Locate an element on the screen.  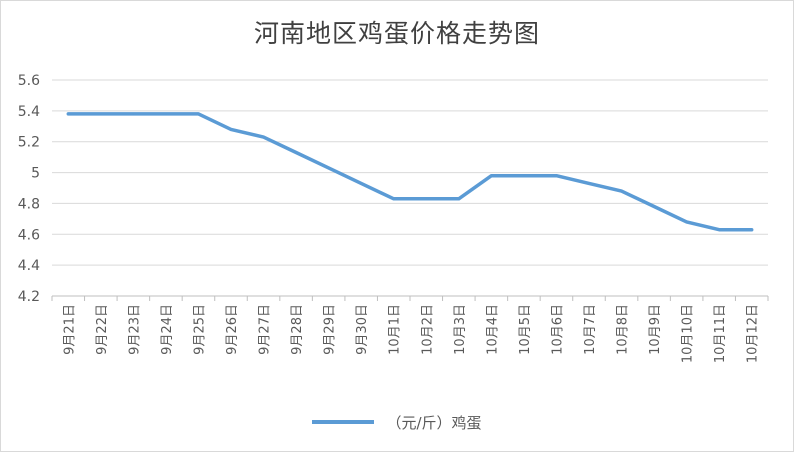
y-tick-label: 5 is located at coordinates (35, 174).